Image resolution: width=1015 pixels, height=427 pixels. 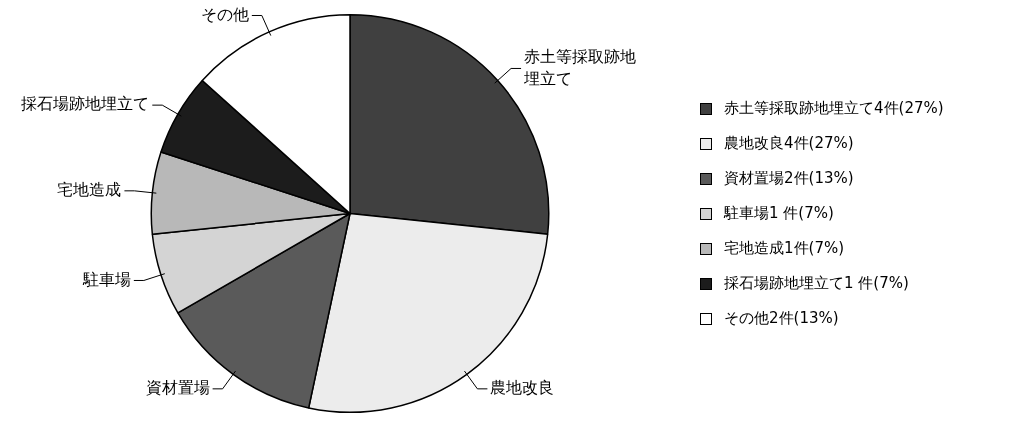 I want to click on legend-label: 駐車場, so click(x=746, y=213).